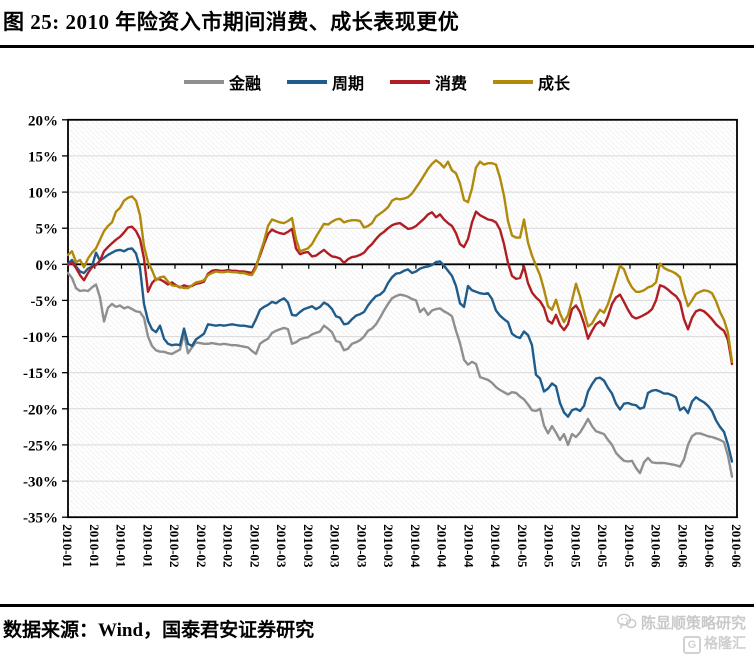 The height and width of the screenshot is (666, 754). Describe the element at coordinates (40, 483) in the screenshot. I see `svg-text: -30%` at that location.